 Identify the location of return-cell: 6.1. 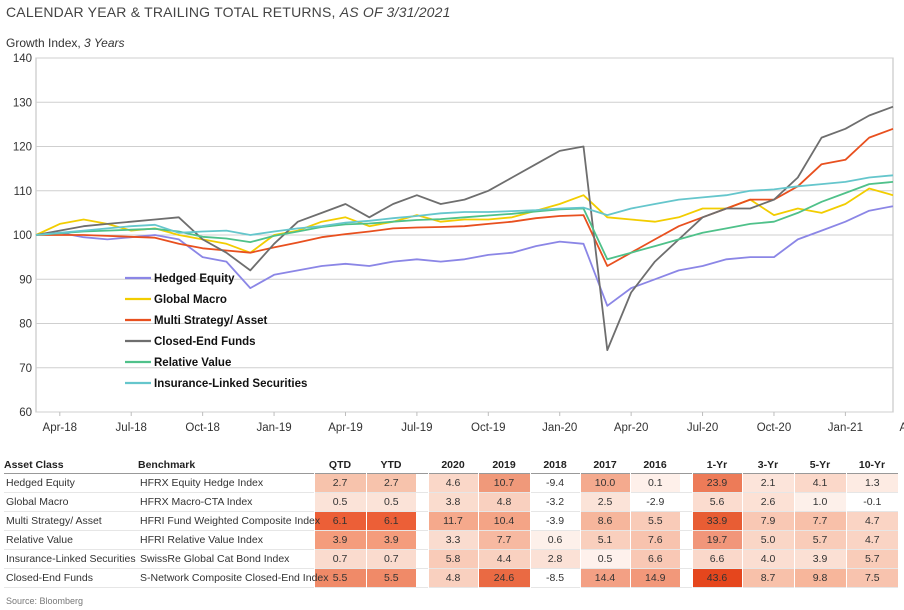
(390, 521).